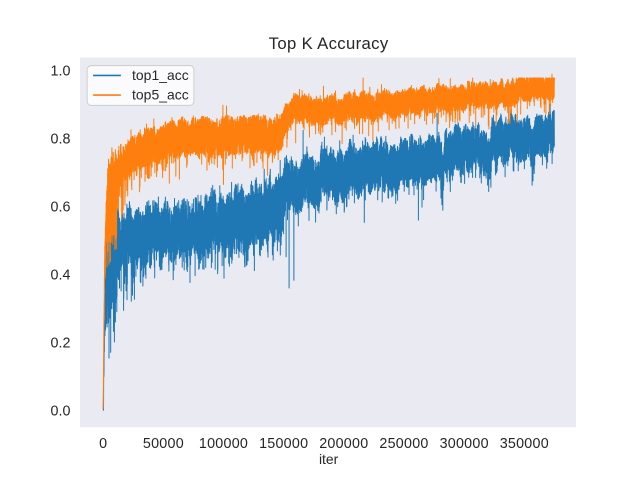 Image resolution: width=640 pixels, height=480 pixels. Describe the element at coordinates (403, 444) in the screenshot. I see `svg-text: 250000` at that location.